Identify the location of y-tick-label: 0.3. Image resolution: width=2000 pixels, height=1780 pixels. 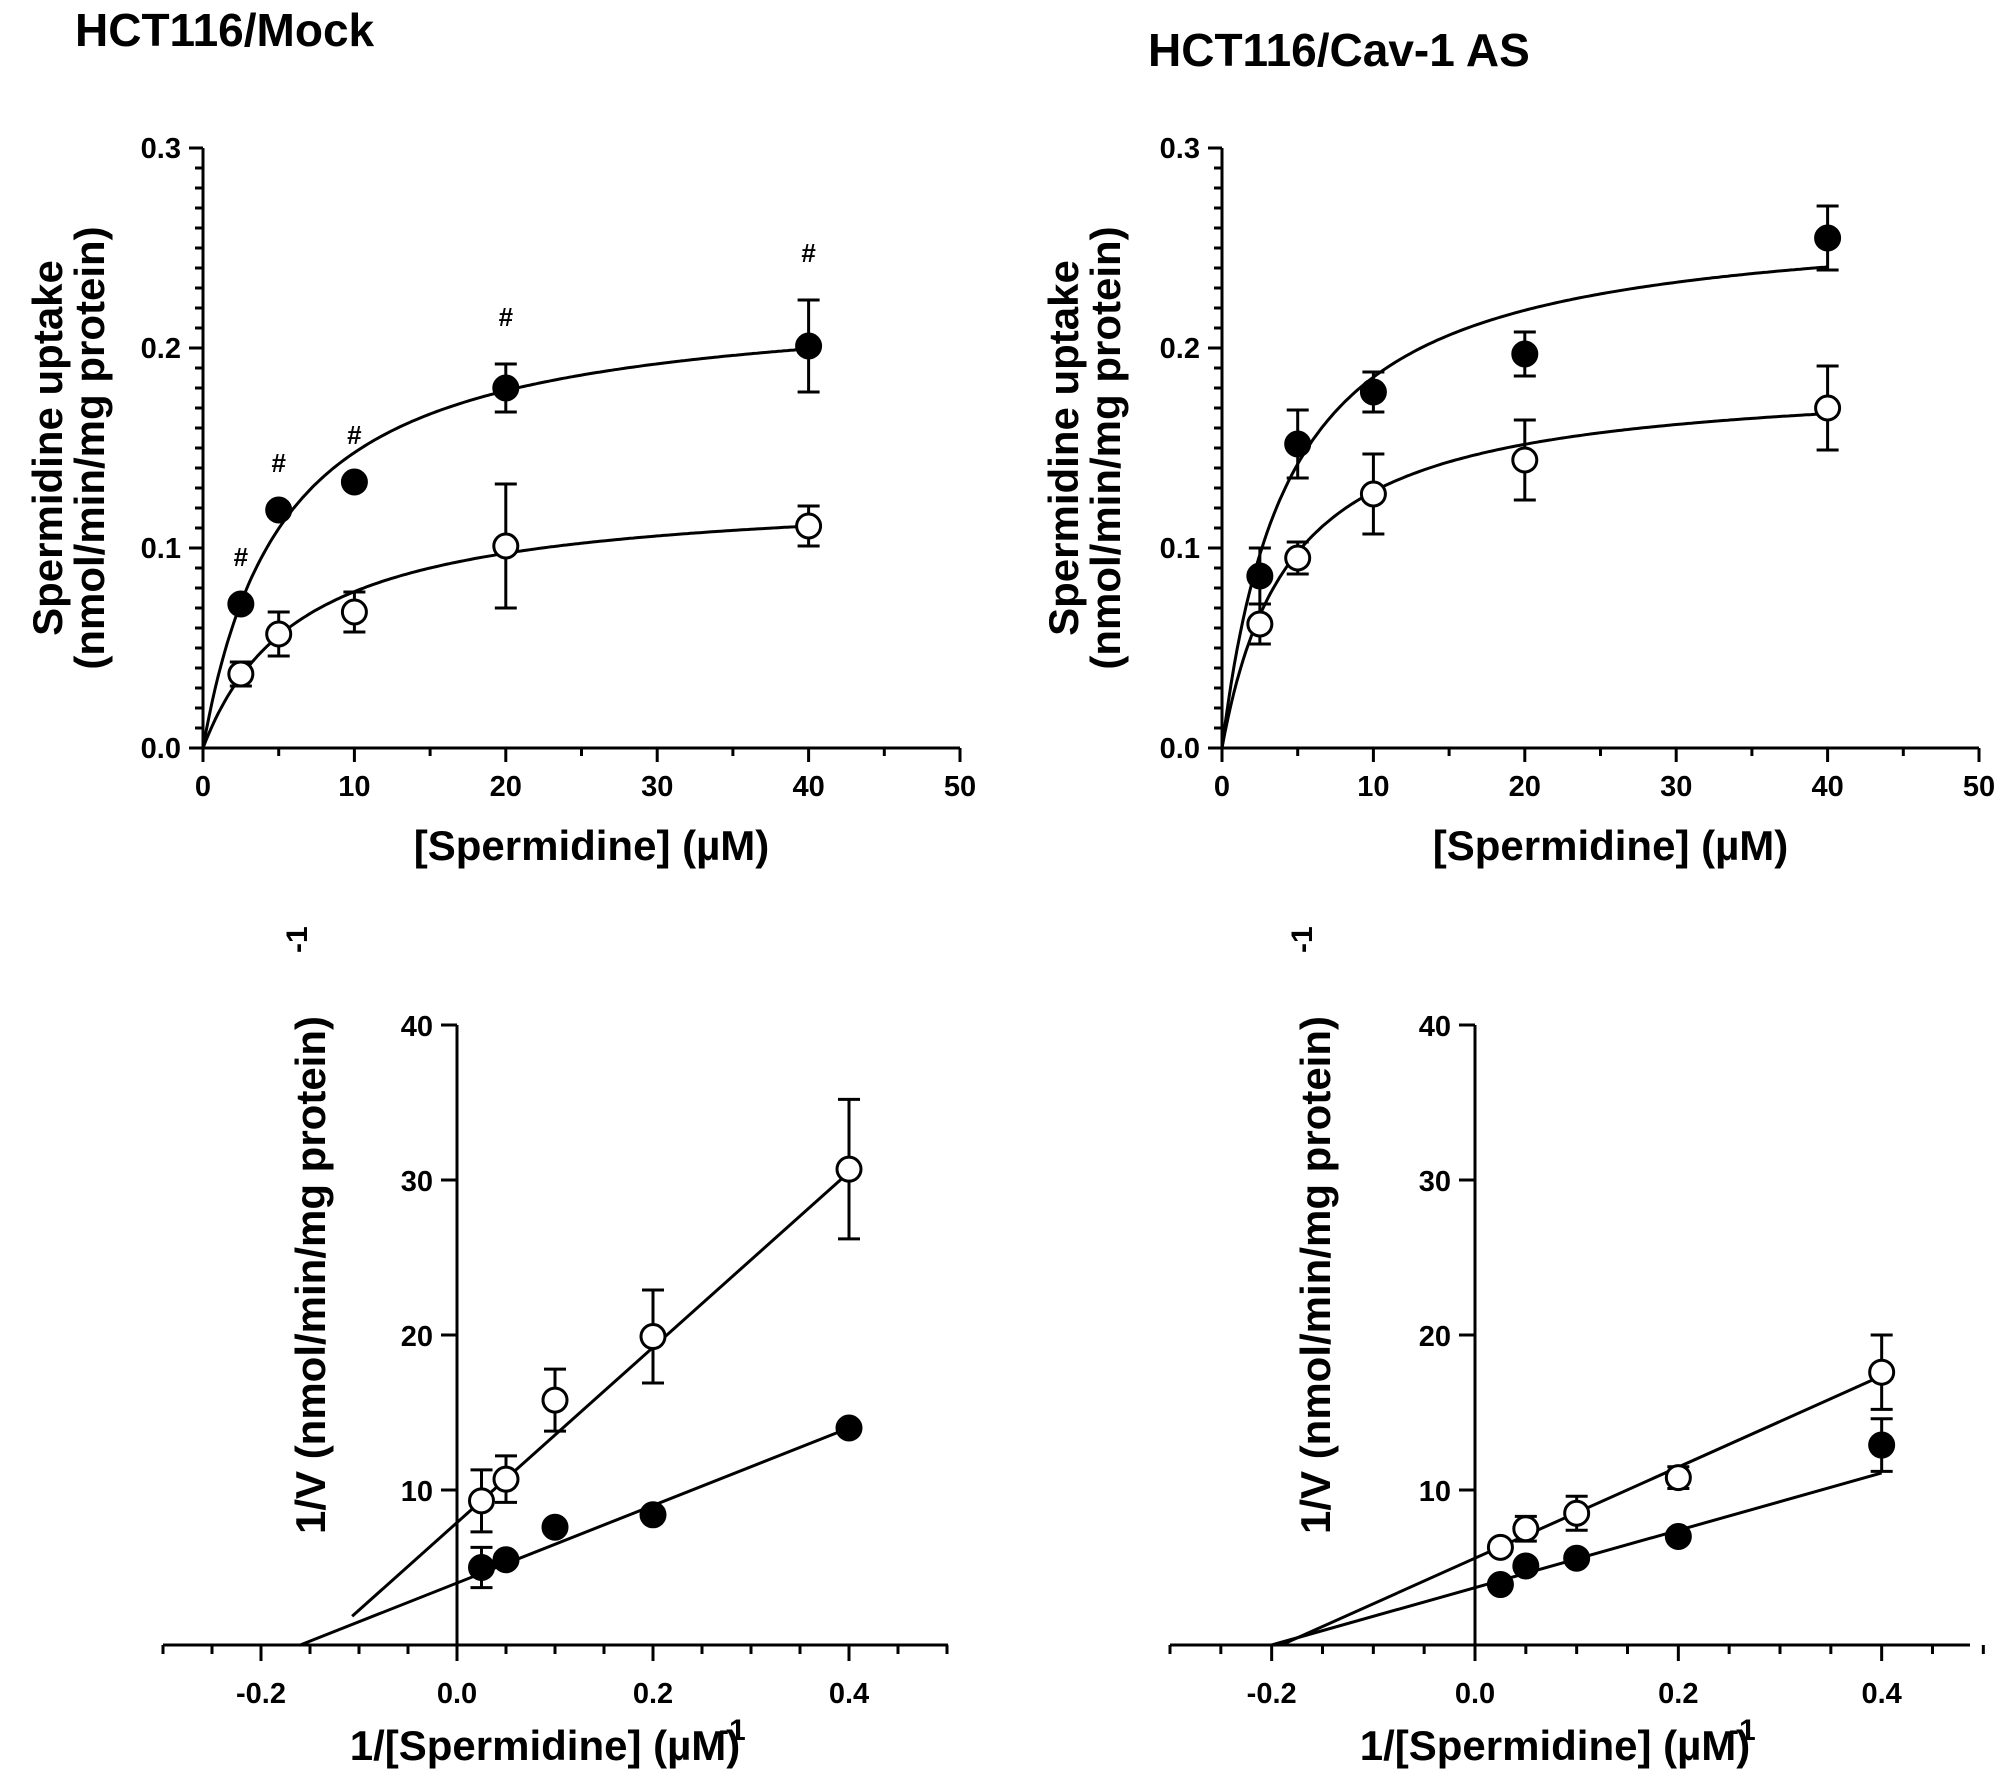
(1180, 149).